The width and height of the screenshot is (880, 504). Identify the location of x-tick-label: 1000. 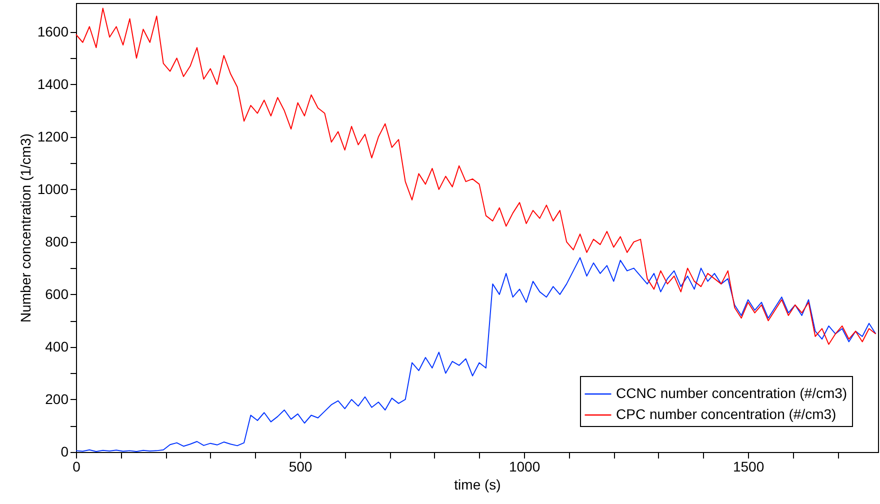
(524, 466).